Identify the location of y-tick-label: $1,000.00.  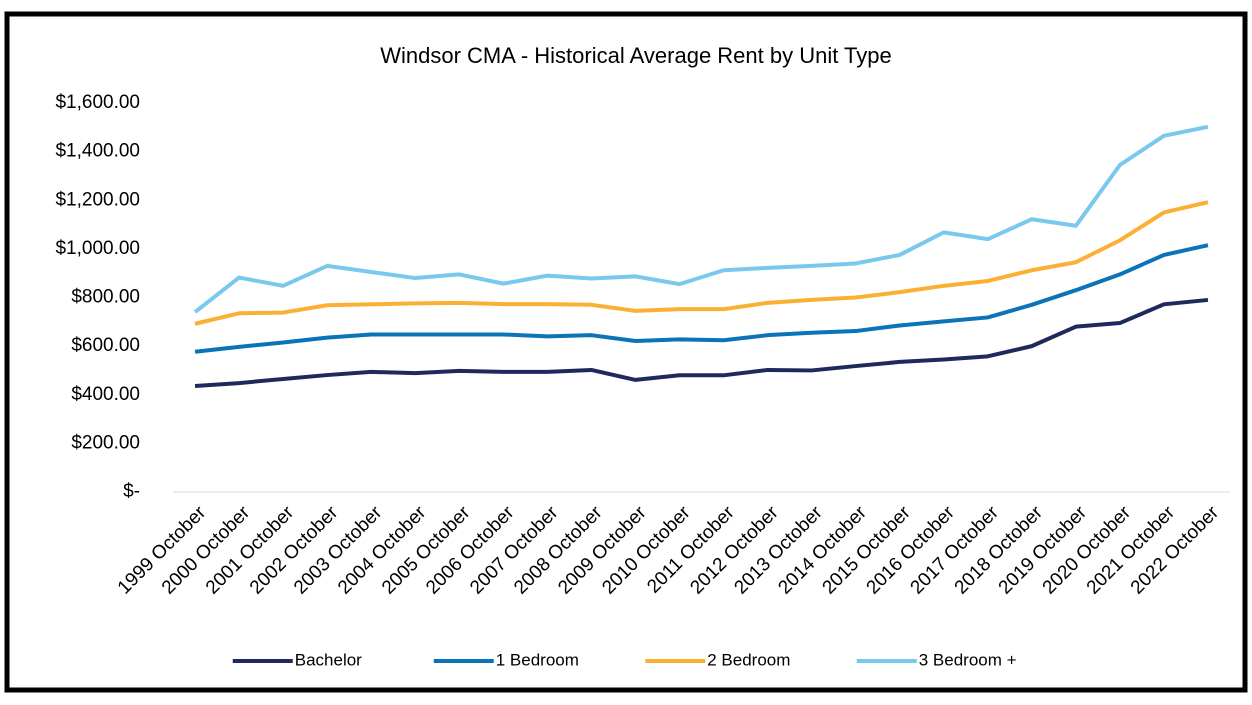
(97, 248).